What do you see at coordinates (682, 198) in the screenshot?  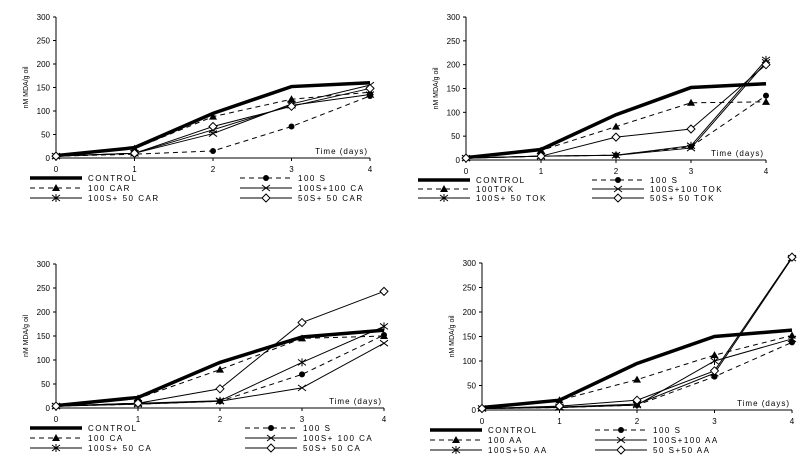 I see `legend-label: 50S+ 50 TOK` at bounding box center [682, 198].